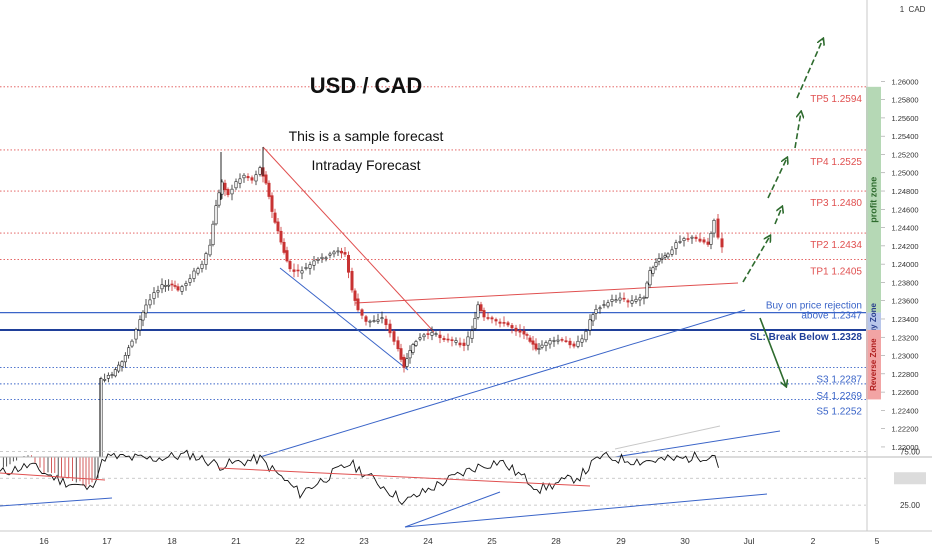 This screenshot has height=555, width=932. I want to click on price-tick-label: 1.24600, so click(904, 209).